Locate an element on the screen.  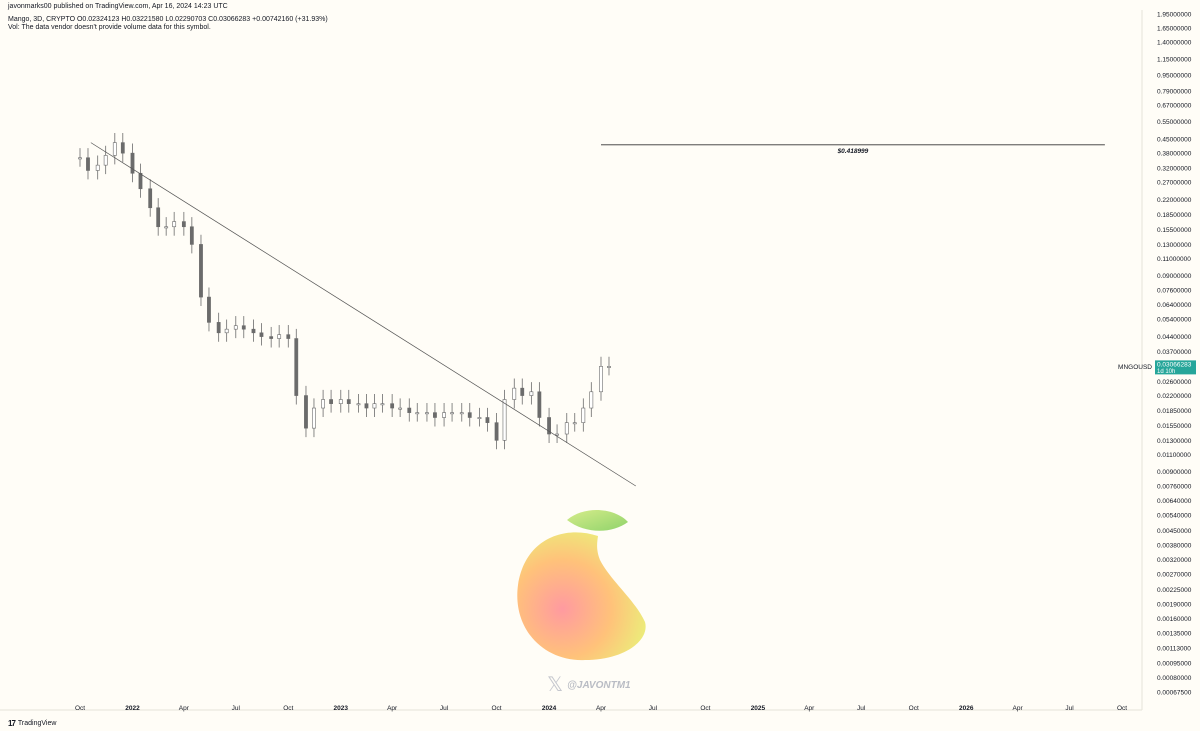
y-tick-label: 0.27000000 is located at coordinates (1174, 183).